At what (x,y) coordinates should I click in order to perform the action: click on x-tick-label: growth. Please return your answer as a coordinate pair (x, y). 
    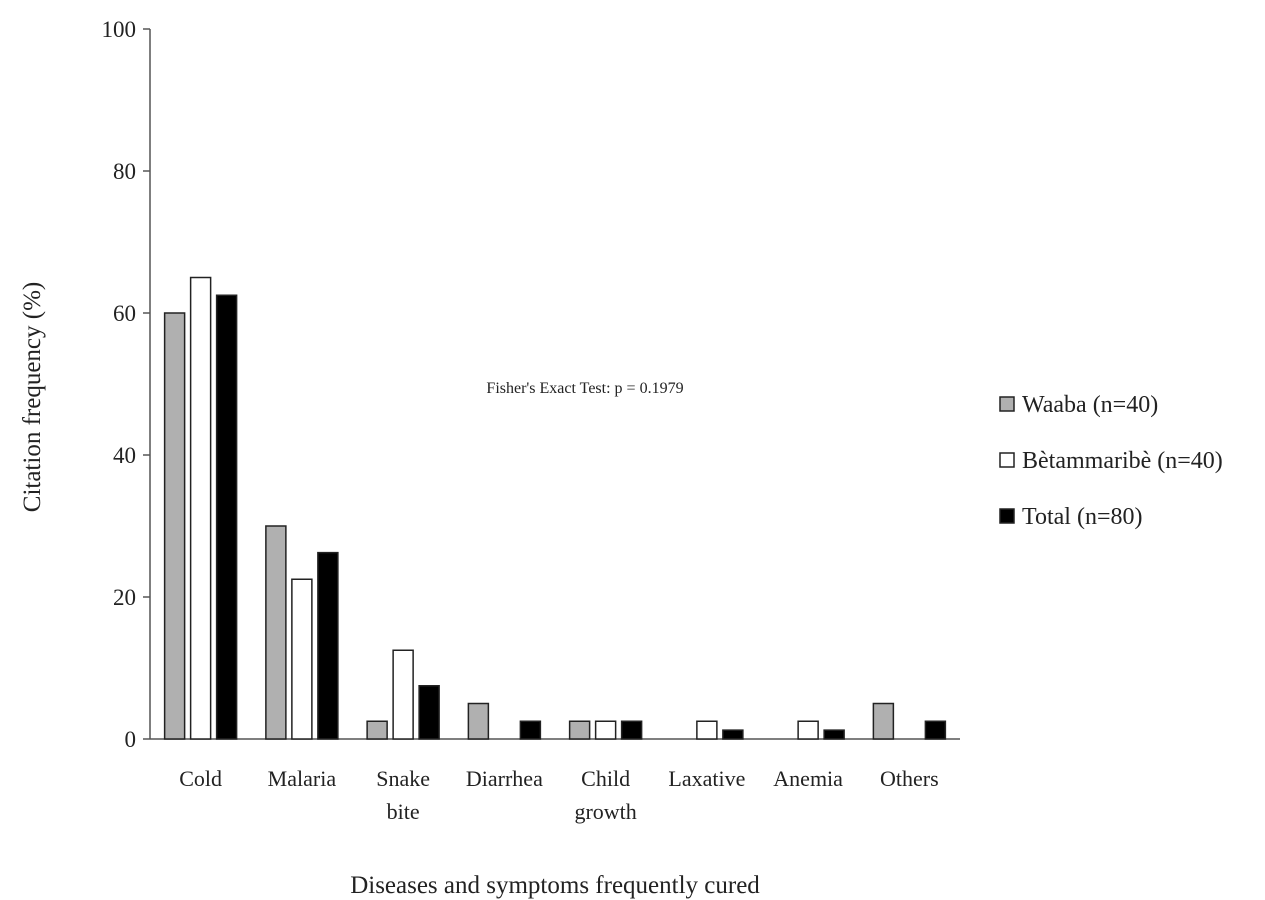
    Looking at the image, I should click on (605, 811).